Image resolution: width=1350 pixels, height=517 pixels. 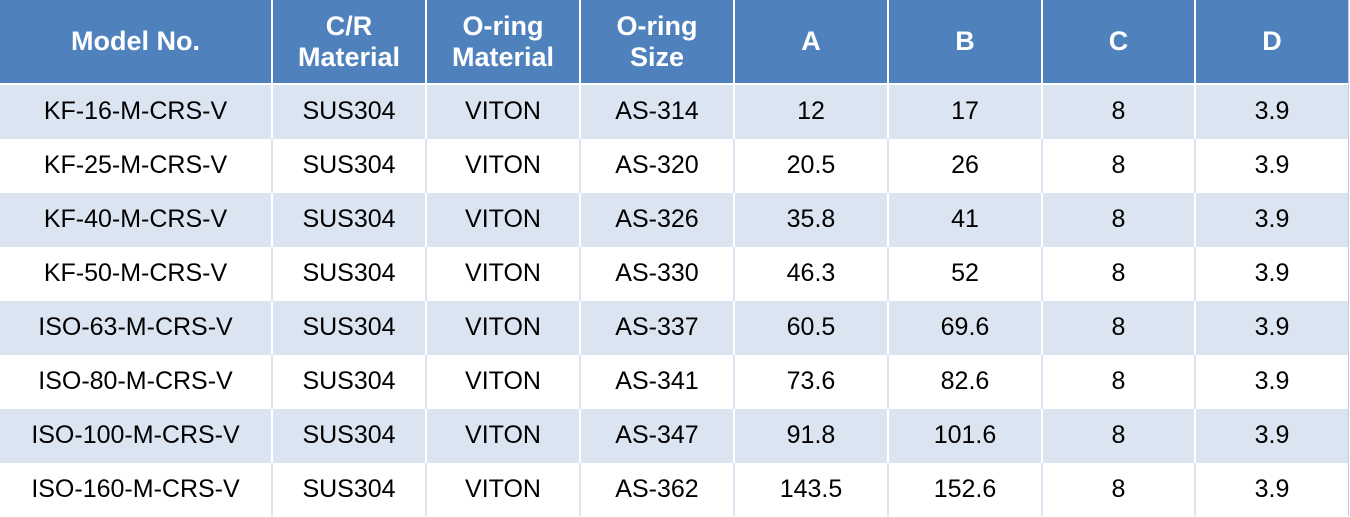 I want to click on cell-a: 91.8, so click(x=811, y=434).